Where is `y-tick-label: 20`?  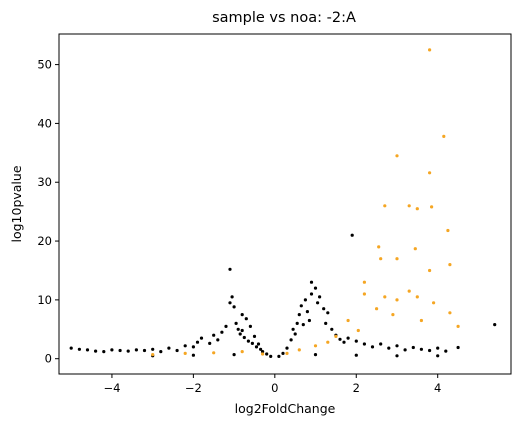
y-tick-label: 20 is located at coordinates (44, 241).